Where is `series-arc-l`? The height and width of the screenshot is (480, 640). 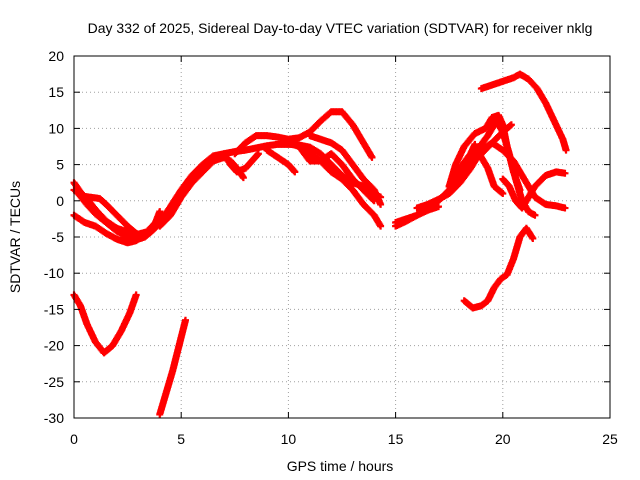 series-arc-l is located at coordinates (336, 174).